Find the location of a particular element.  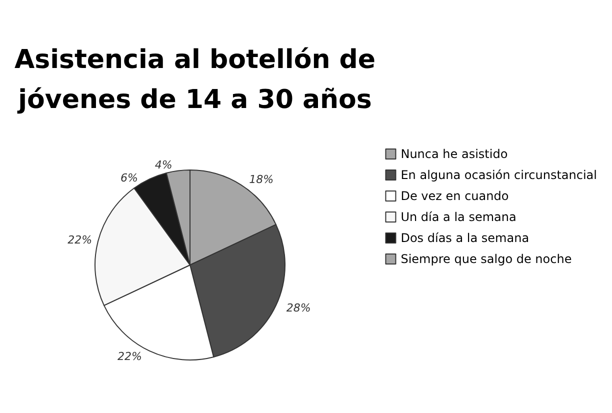

legend-label: Siempre que salgo de noche is located at coordinates (486, 259).